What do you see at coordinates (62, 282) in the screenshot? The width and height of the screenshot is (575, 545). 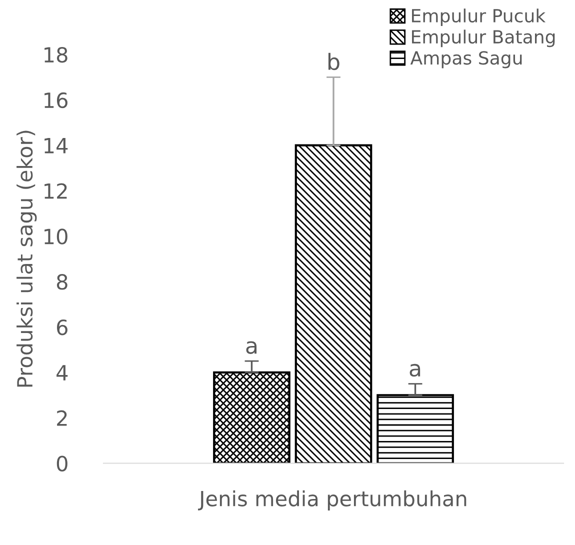 I see `y-tick-label: 8` at bounding box center [62, 282].